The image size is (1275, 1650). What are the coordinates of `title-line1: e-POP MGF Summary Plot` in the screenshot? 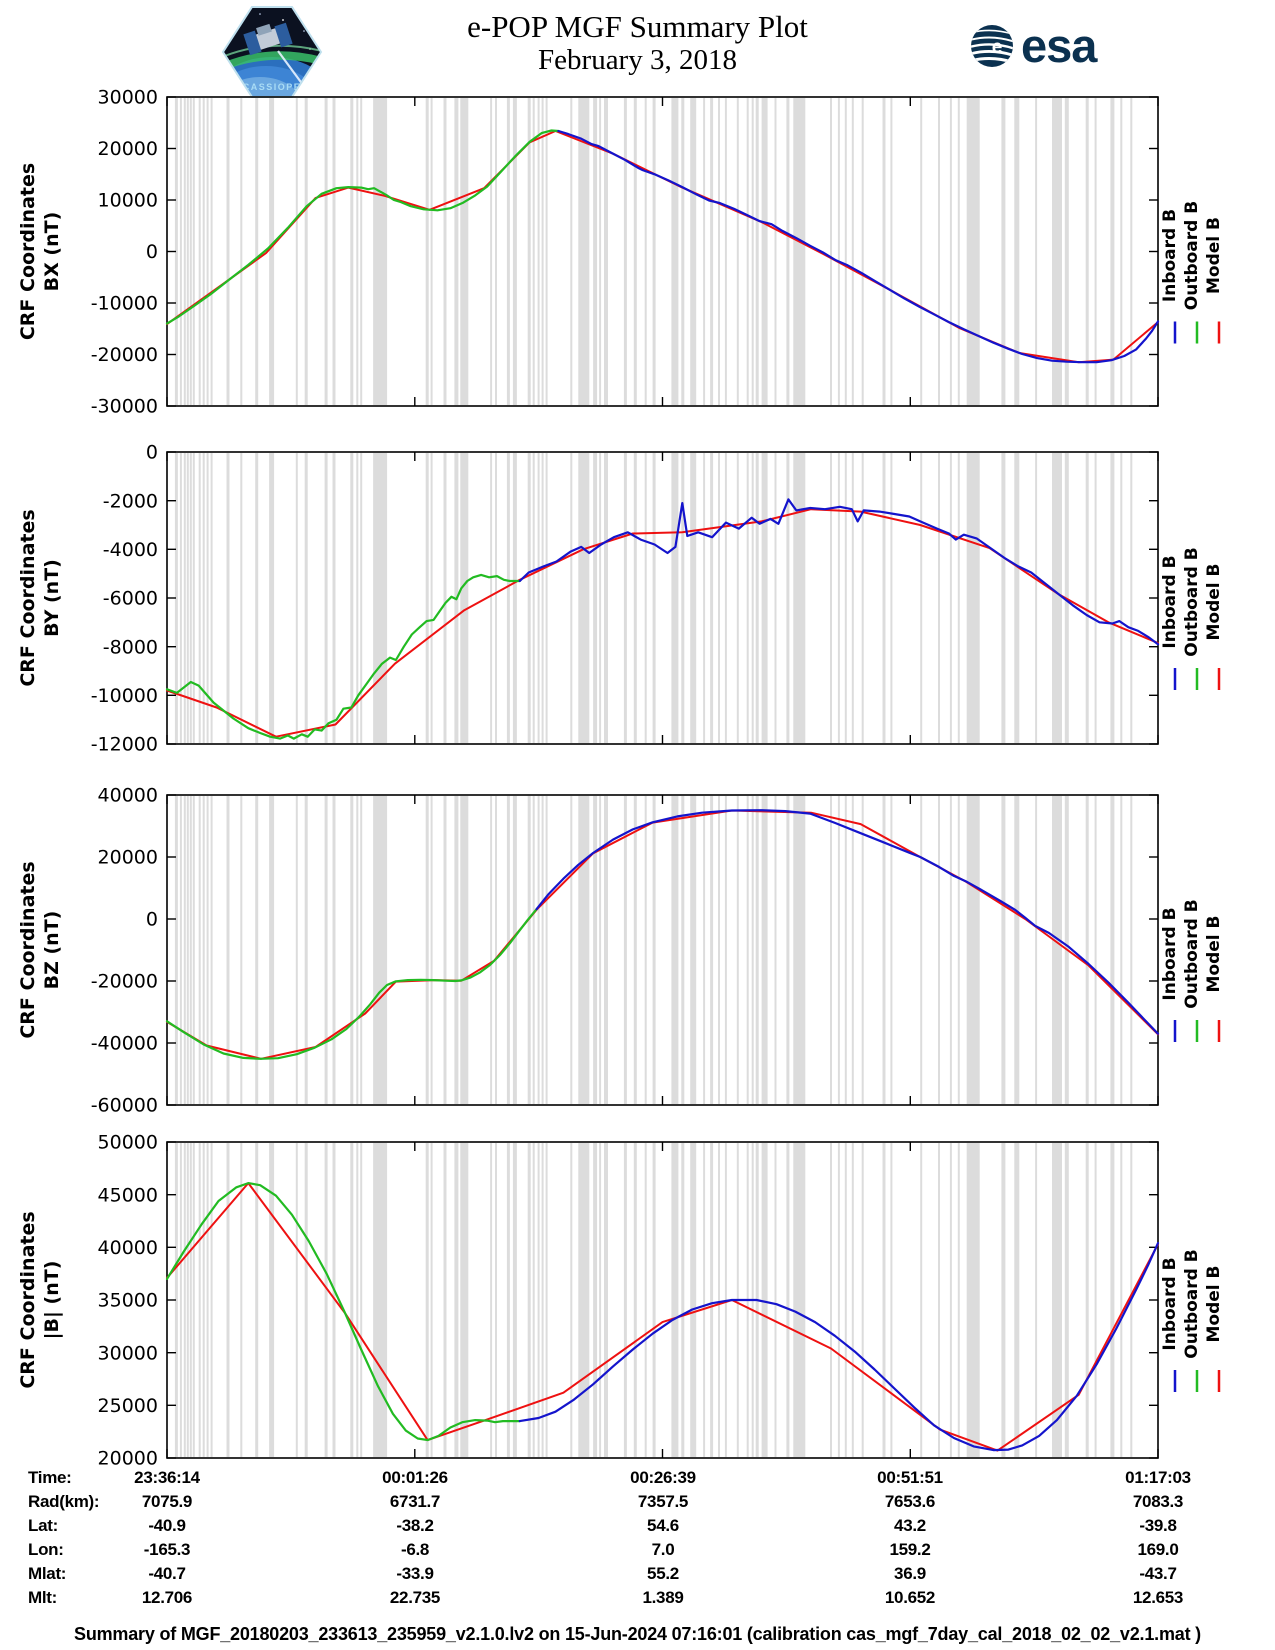 It's located at (637, 26).